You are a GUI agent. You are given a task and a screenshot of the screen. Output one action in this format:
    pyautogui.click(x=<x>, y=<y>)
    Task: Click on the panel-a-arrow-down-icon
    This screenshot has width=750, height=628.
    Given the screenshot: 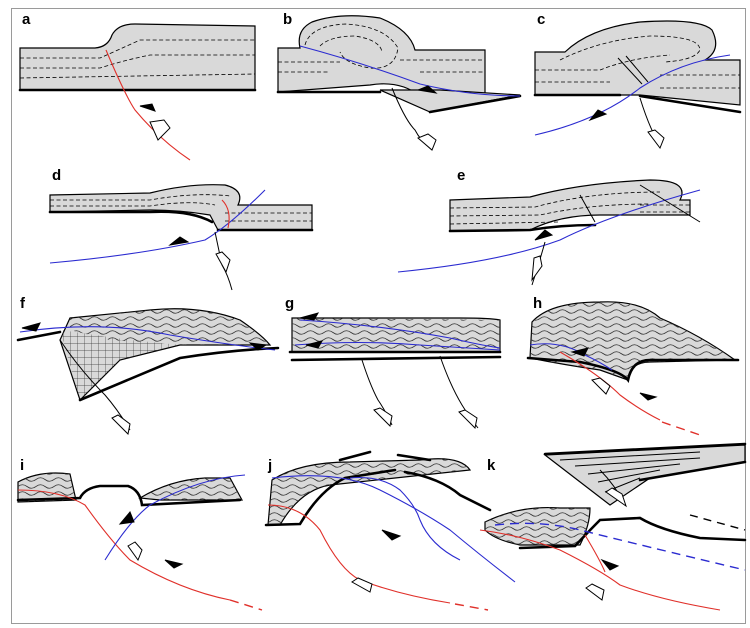 What is the action you would take?
    pyautogui.click(x=160, y=130)
    